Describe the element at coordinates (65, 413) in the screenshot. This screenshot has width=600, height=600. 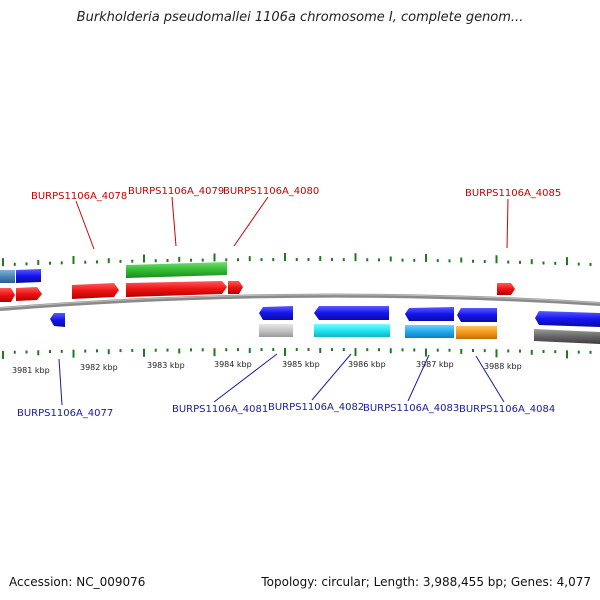
I see `gene-label: BURPS1106A_4077` at that location.